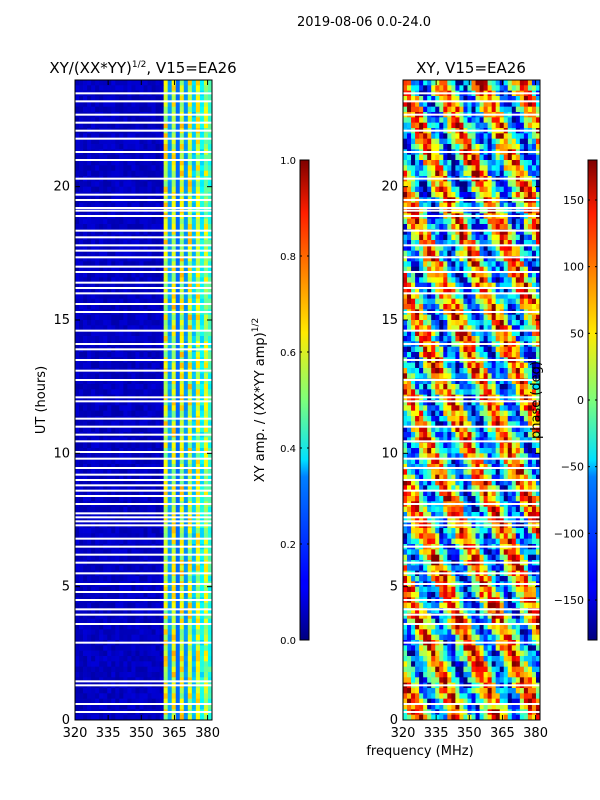 The image size is (600, 800). I want to click on gap-row, so click(143, 152).